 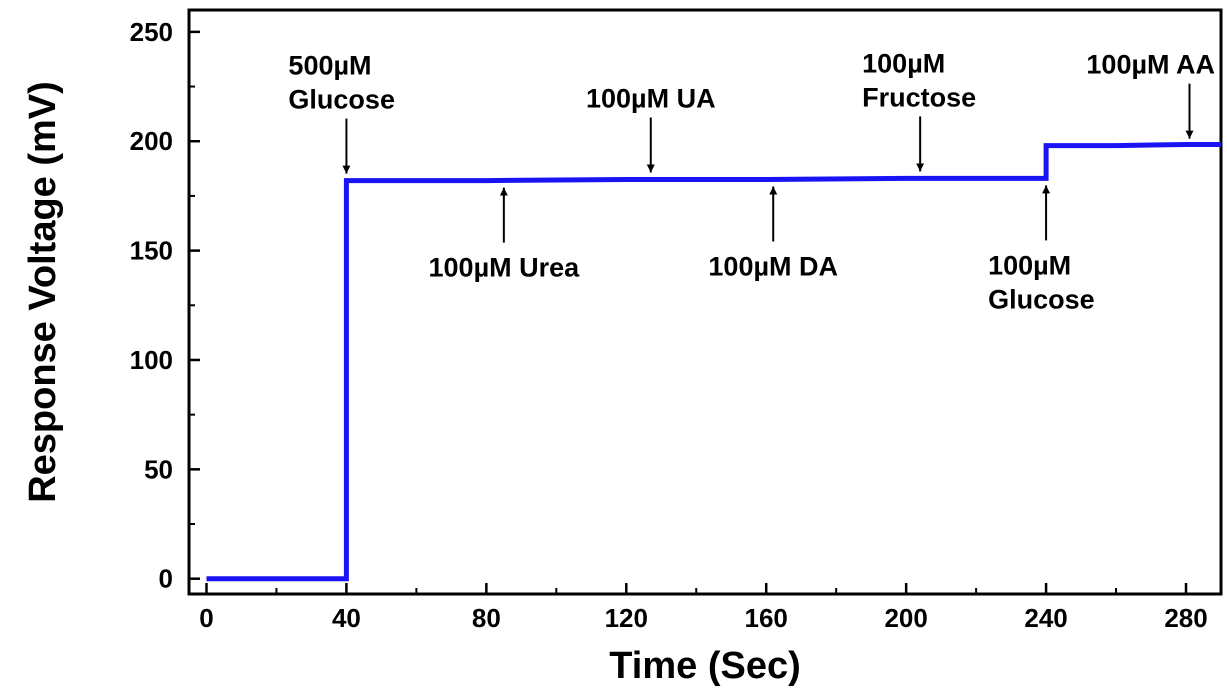 What do you see at coordinates (1150, 65) in the screenshot?
I see `annotation-label: 100µM AA` at bounding box center [1150, 65].